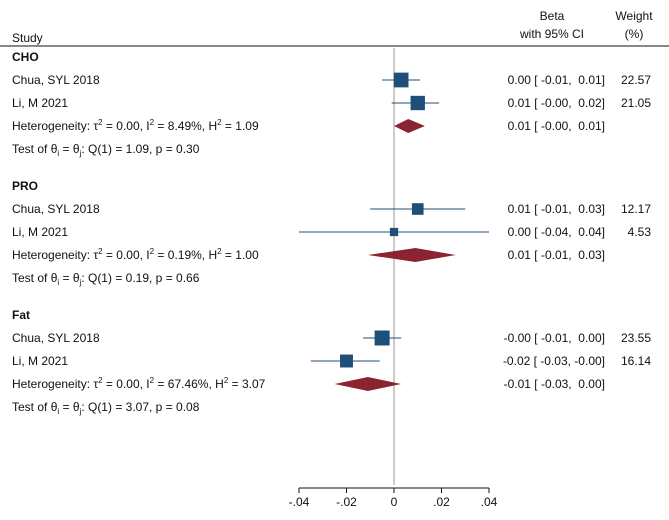  Describe the element at coordinates (556, 103) in the screenshot. I see `study-ci: 0.01 [ -0.00, 0.02]` at that location.